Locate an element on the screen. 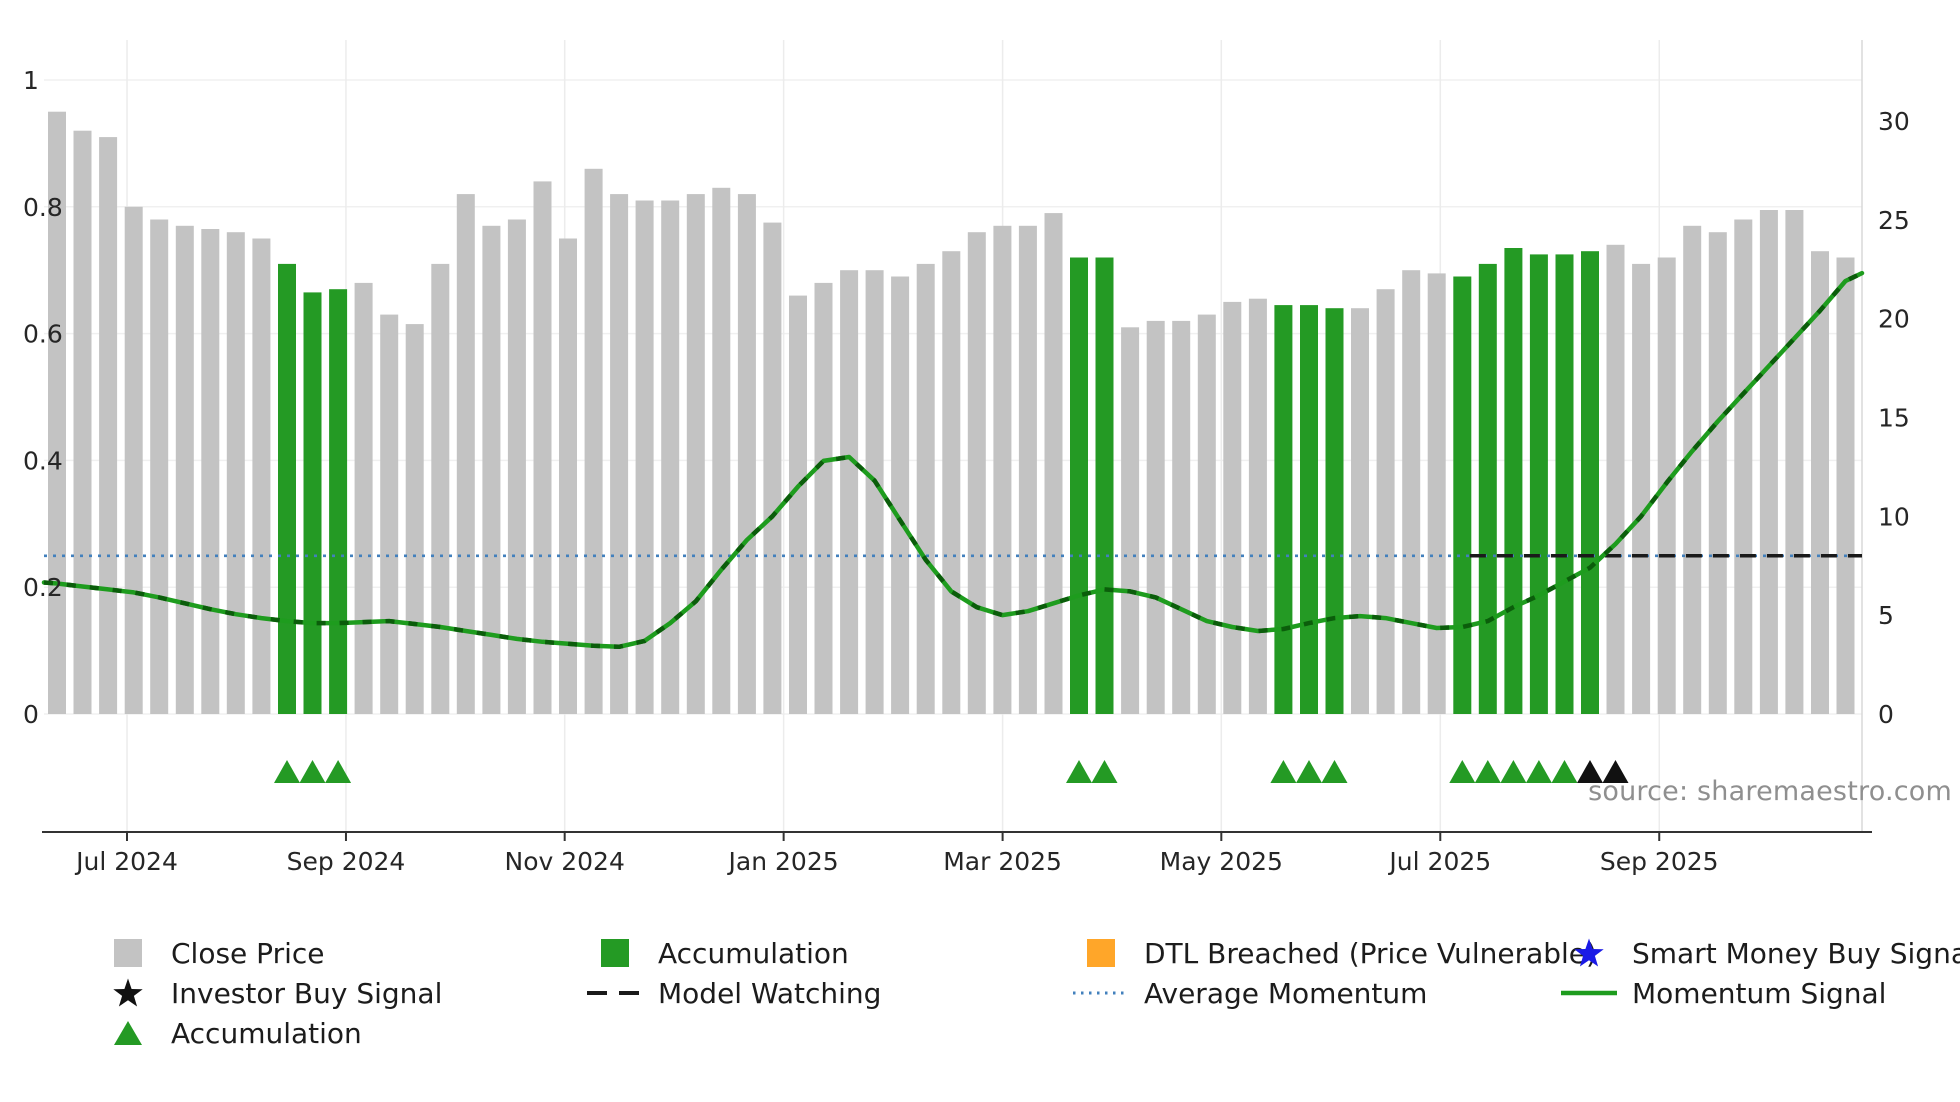 Image resolution: width=1960 pixels, height=1102 pixels. legend-label-momentum-signal: Momentum Signal is located at coordinates (1759, 993).